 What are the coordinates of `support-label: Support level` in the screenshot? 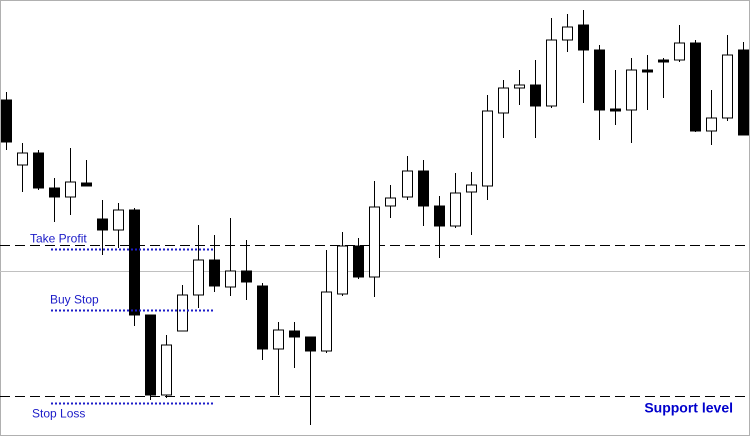 It's located at (688, 408).